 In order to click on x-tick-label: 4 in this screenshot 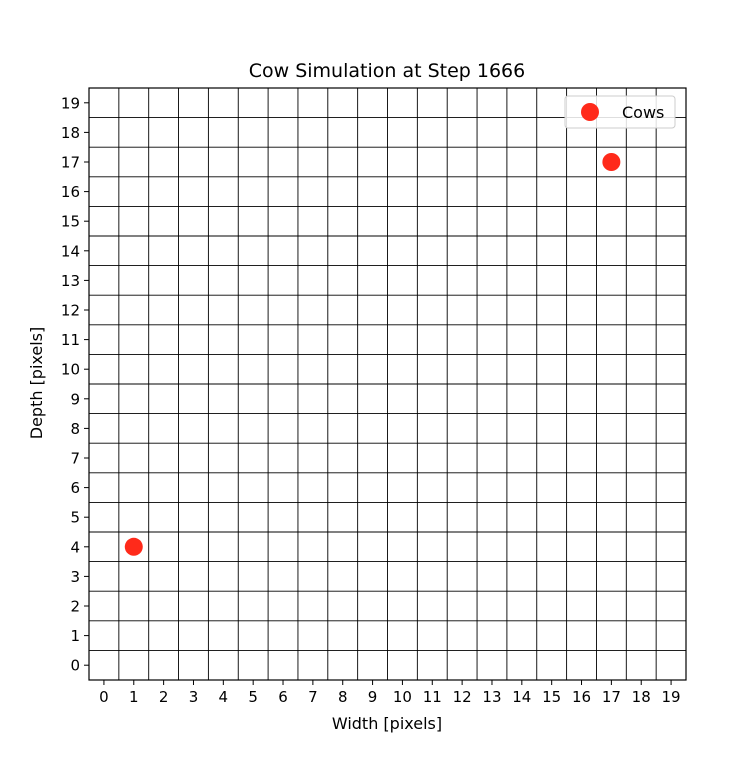, I will do `click(224, 697)`.